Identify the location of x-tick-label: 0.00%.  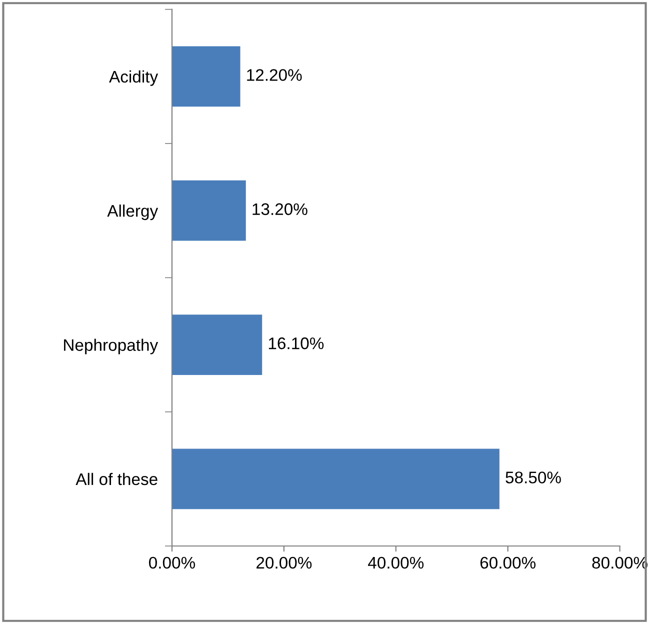
(172, 562).